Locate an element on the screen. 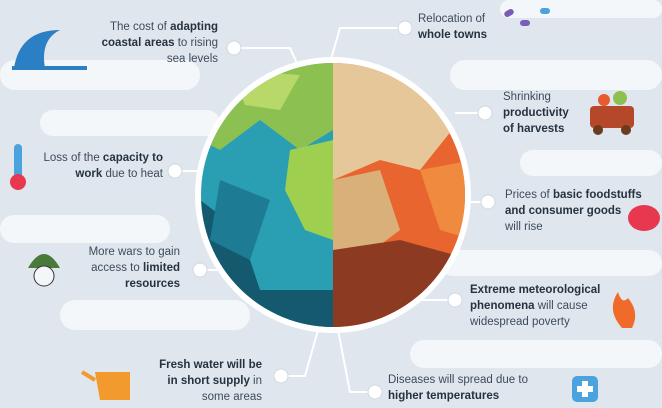 The image size is (662, 408). text-segment: Prices of is located at coordinates (529, 195).